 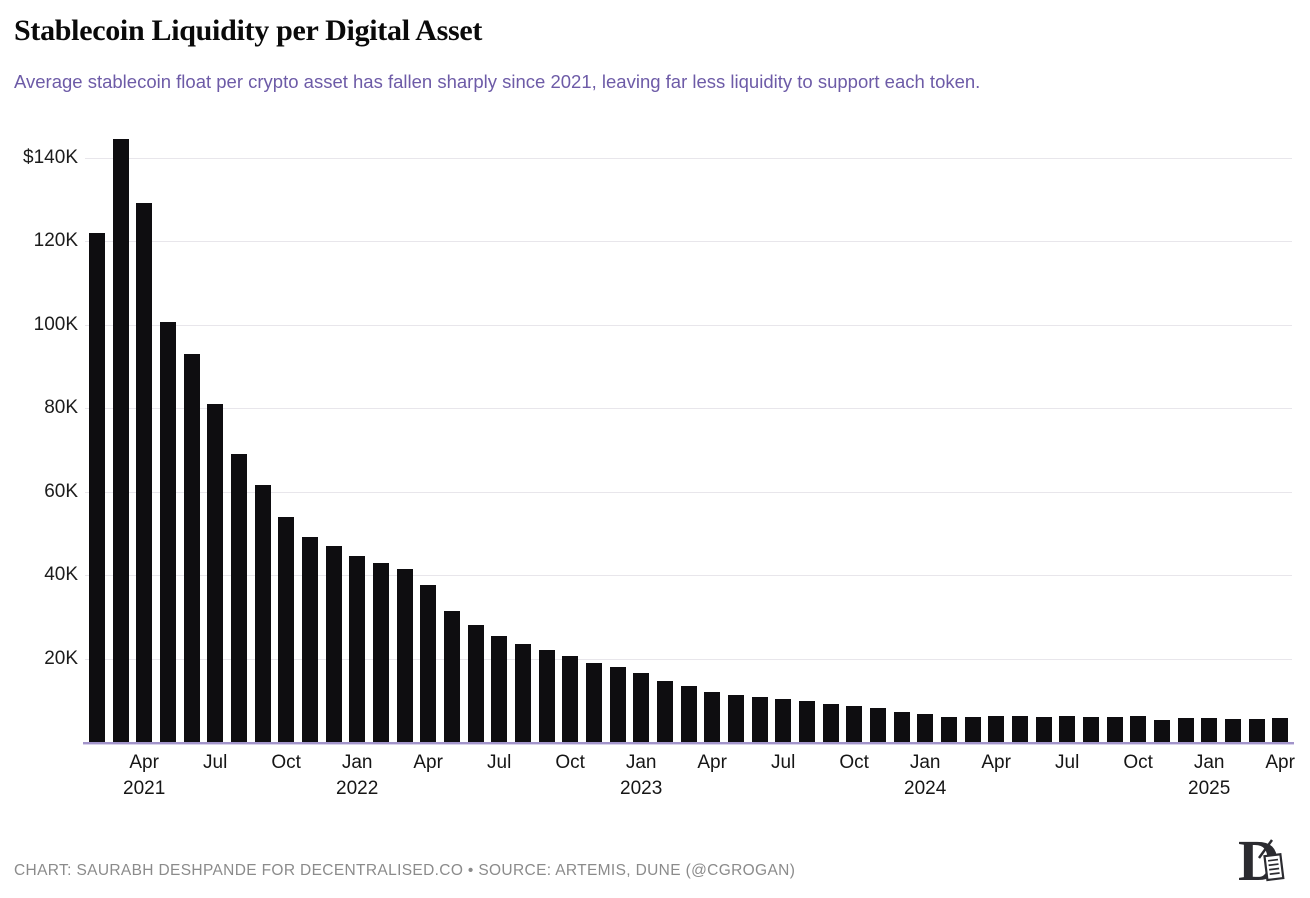 What do you see at coordinates (144, 788) in the screenshot?
I see `x-tick-year-label: 2021` at bounding box center [144, 788].